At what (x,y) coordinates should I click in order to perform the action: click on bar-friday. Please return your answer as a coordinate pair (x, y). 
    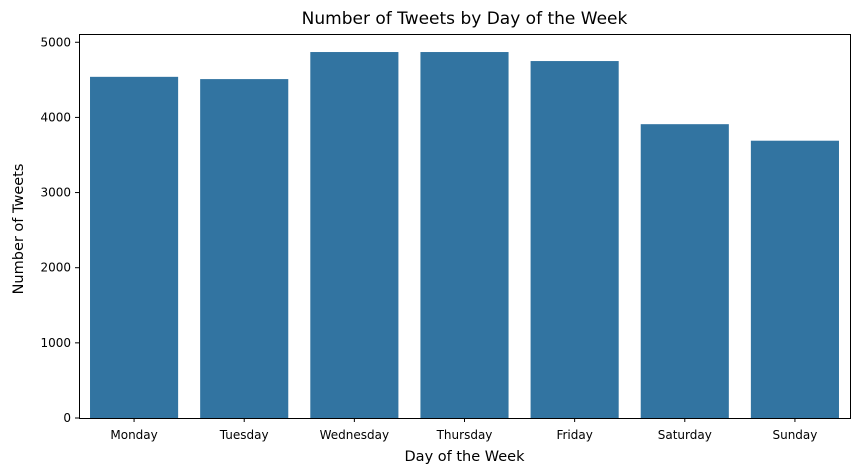
    Looking at the image, I should click on (574, 240).